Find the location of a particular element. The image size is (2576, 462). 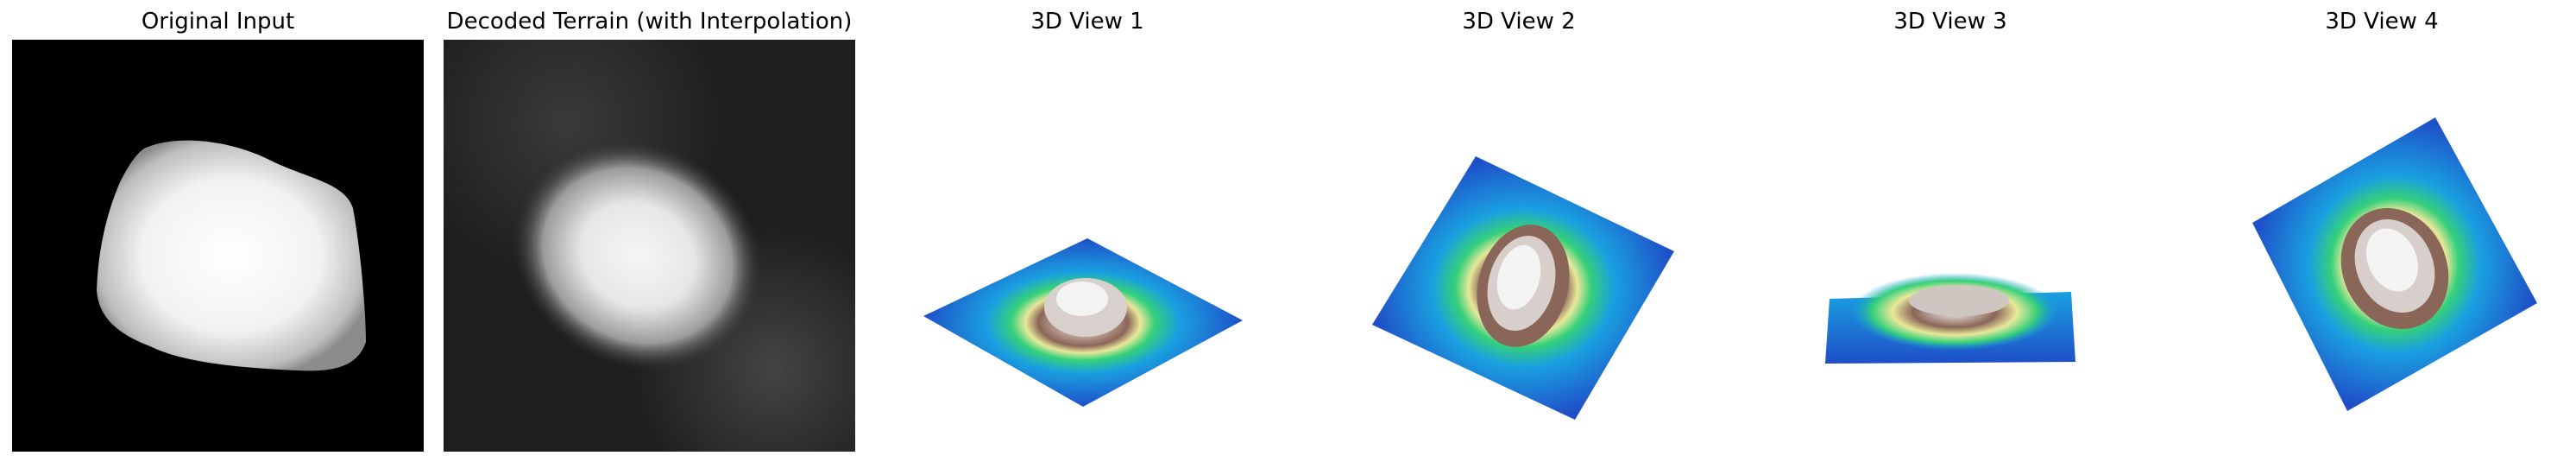

3d-view-1-surface is located at coordinates (1087, 247).